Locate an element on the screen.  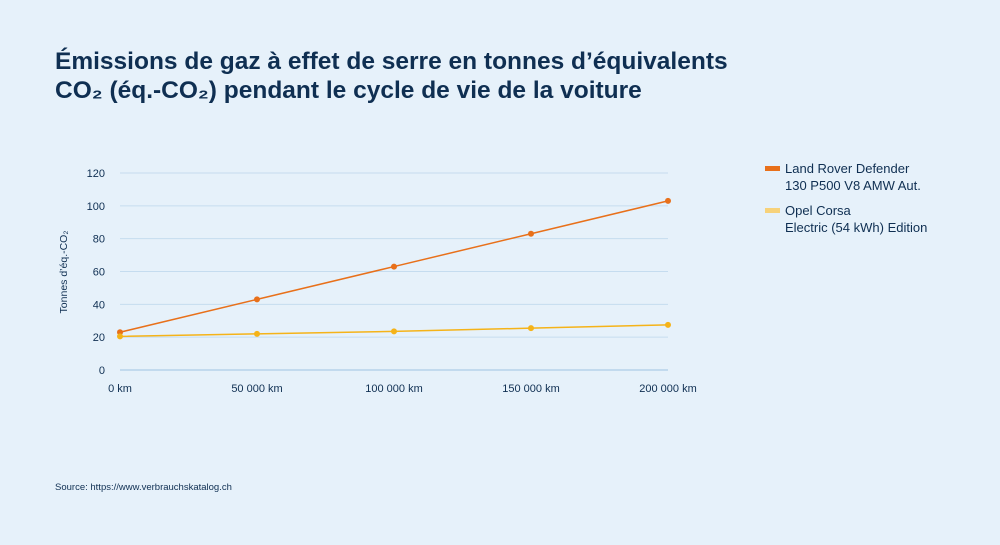
legend-label-line: 130 P500 V8 AMW Aut. is located at coordinates (853, 185).